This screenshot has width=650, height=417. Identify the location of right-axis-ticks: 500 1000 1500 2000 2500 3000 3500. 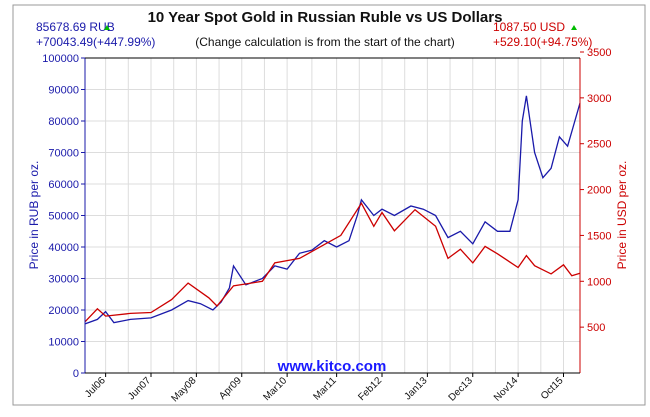
(595, 190).